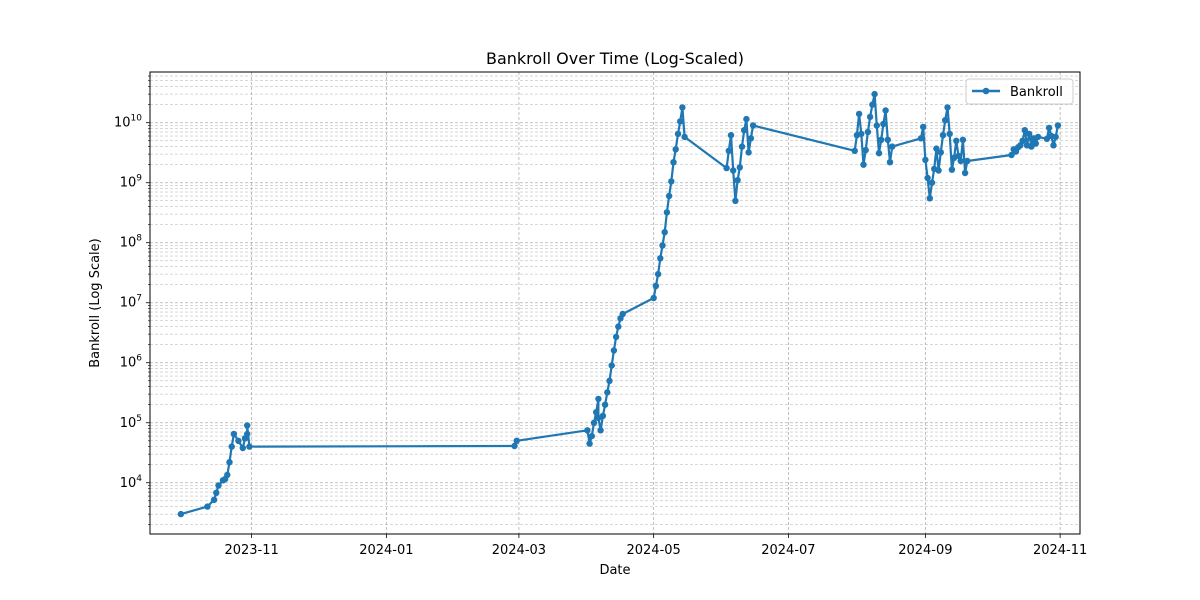 The image size is (1200, 600). Describe the element at coordinates (925, 550) in the screenshot. I see `x-tick-label: 2024-09` at that location.